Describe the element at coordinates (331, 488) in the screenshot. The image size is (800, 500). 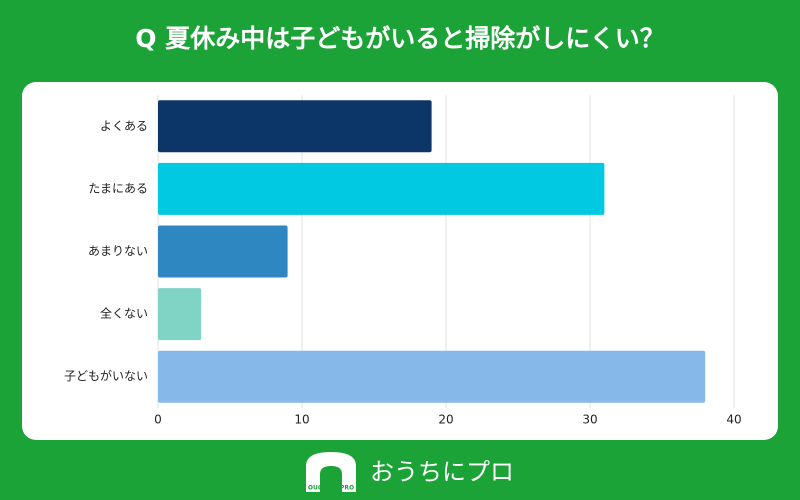
I see `logo-text: OUCHI ni PRO` at that location.